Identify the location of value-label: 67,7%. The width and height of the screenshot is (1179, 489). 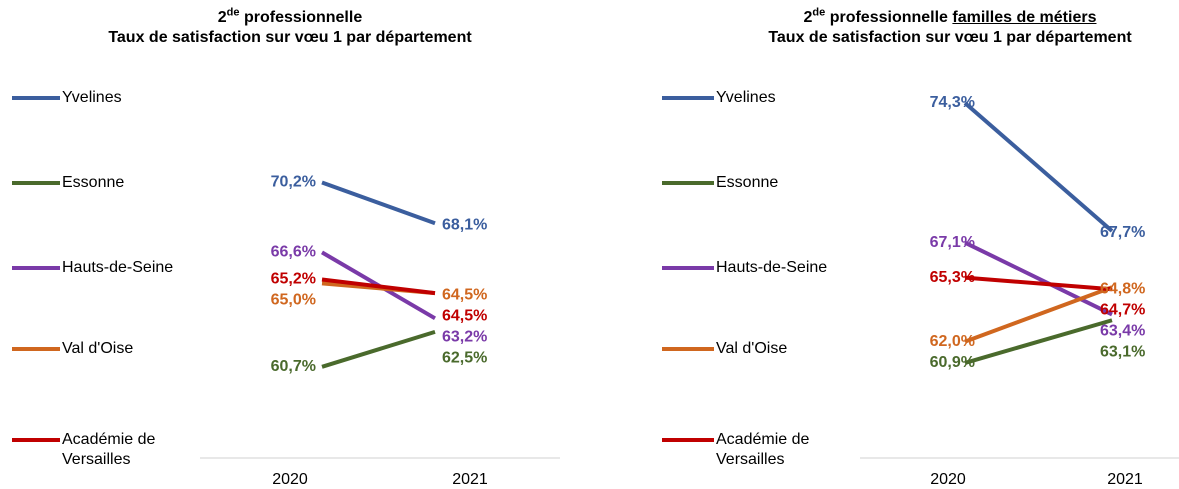
(1122, 232).